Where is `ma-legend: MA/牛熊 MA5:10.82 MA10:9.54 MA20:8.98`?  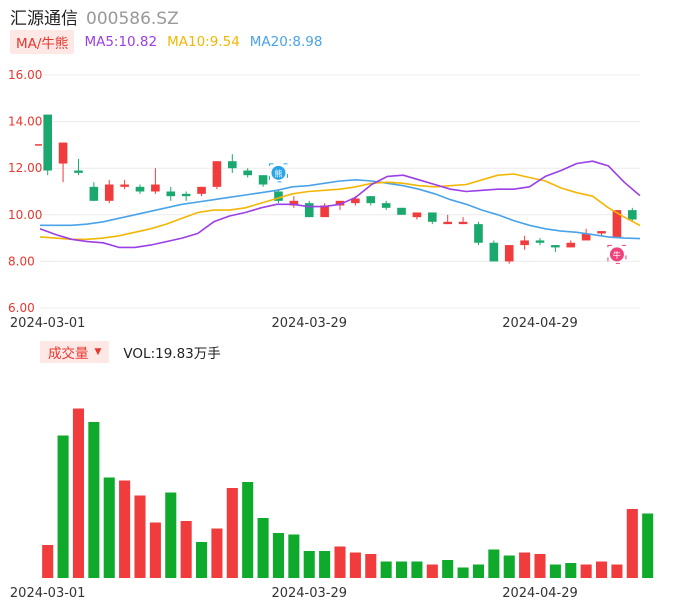 ma-legend: MA/牛熊 MA5:10.82 MA10:9.54 MA20:8.98 is located at coordinates (166, 42).